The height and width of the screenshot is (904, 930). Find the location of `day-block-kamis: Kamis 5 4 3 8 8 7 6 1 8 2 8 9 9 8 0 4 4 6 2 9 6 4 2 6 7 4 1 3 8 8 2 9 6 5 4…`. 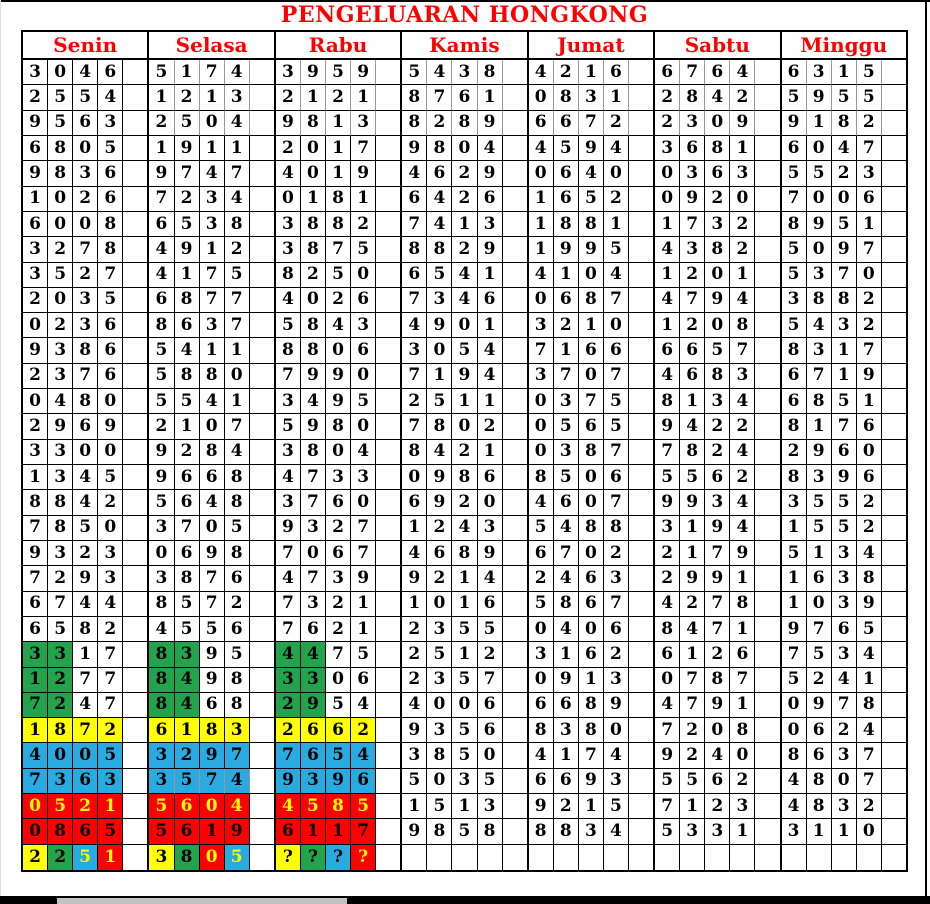

day-block-kamis: Kamis 5 4 3 8 8 7 6 1 8 2 8 9 9 8 0 4 4 6 2 9 6 4 2 6 7 4 1 3 8 8 2 9 6 5 4… is located at coordinates (465, 451).